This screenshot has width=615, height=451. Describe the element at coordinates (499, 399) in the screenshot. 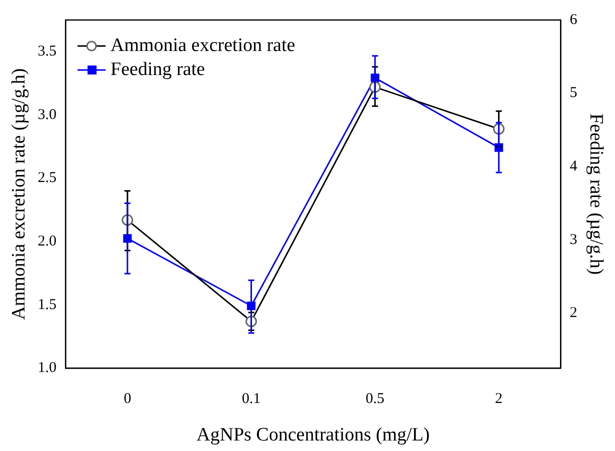

I see `x-tick-label: 2` at that location.